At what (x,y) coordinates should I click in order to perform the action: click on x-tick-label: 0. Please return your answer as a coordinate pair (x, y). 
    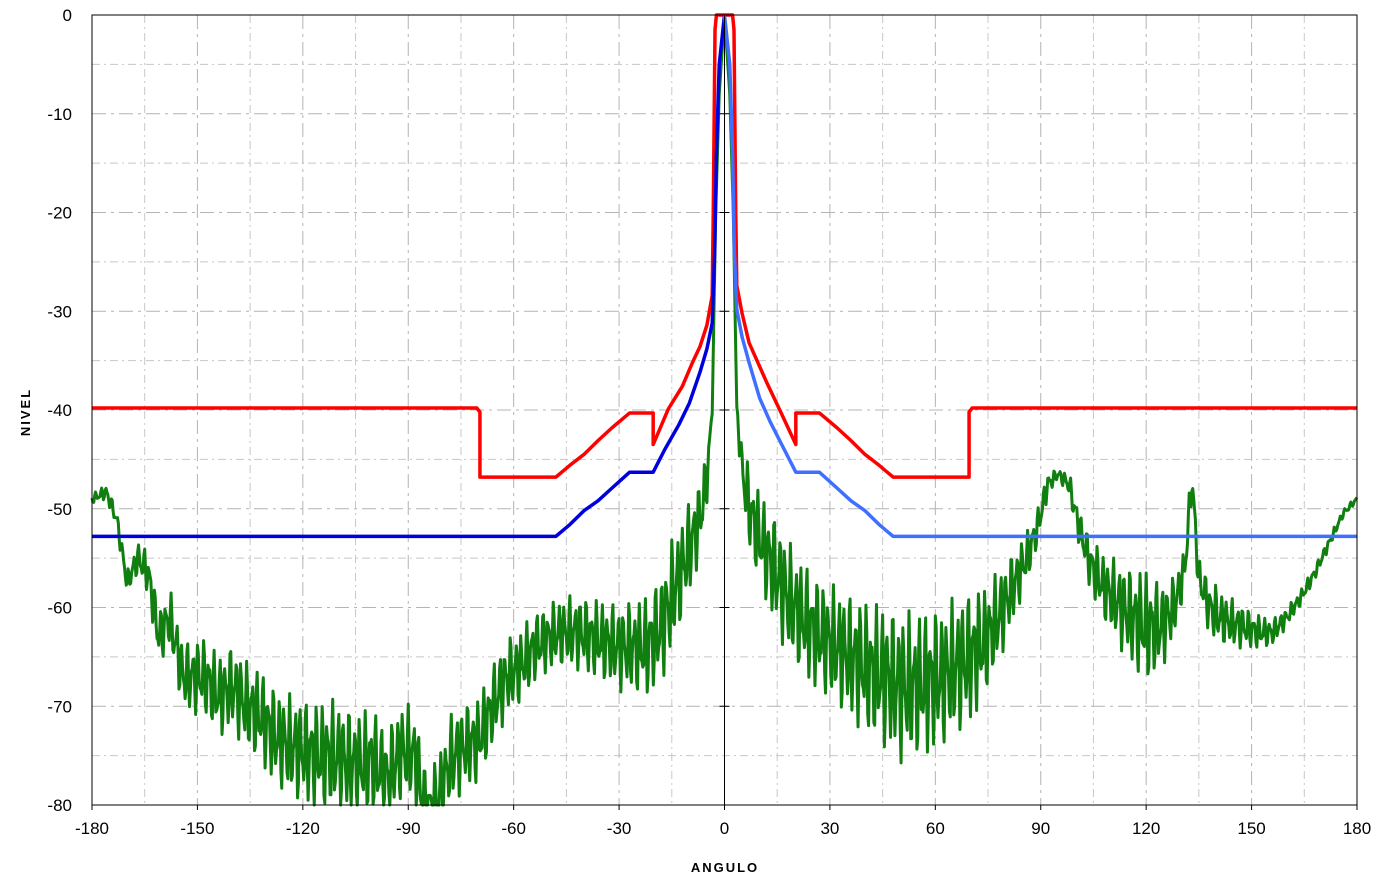
    Looking at the image, I should click on (724, 828).